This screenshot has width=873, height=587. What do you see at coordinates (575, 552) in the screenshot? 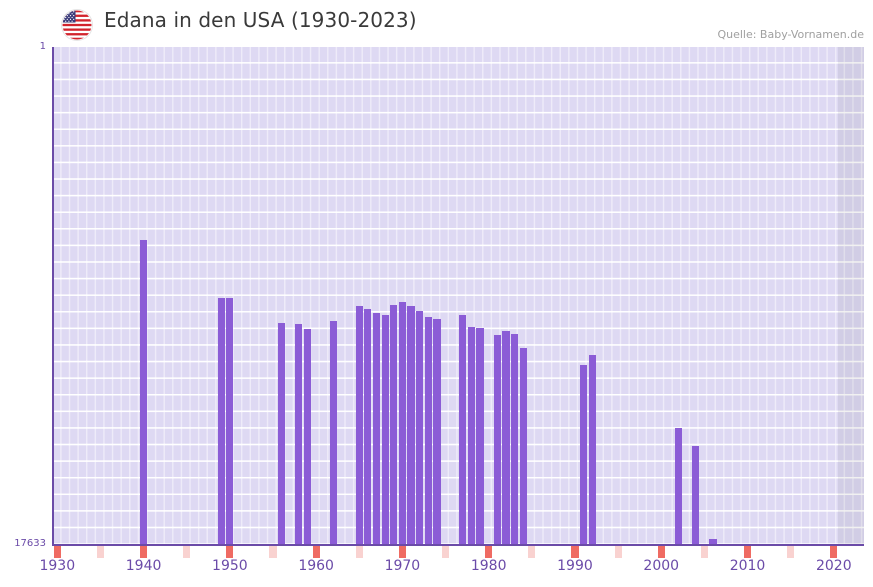
I see `x-axis-marker-1990` at bounding box center [575, 552].